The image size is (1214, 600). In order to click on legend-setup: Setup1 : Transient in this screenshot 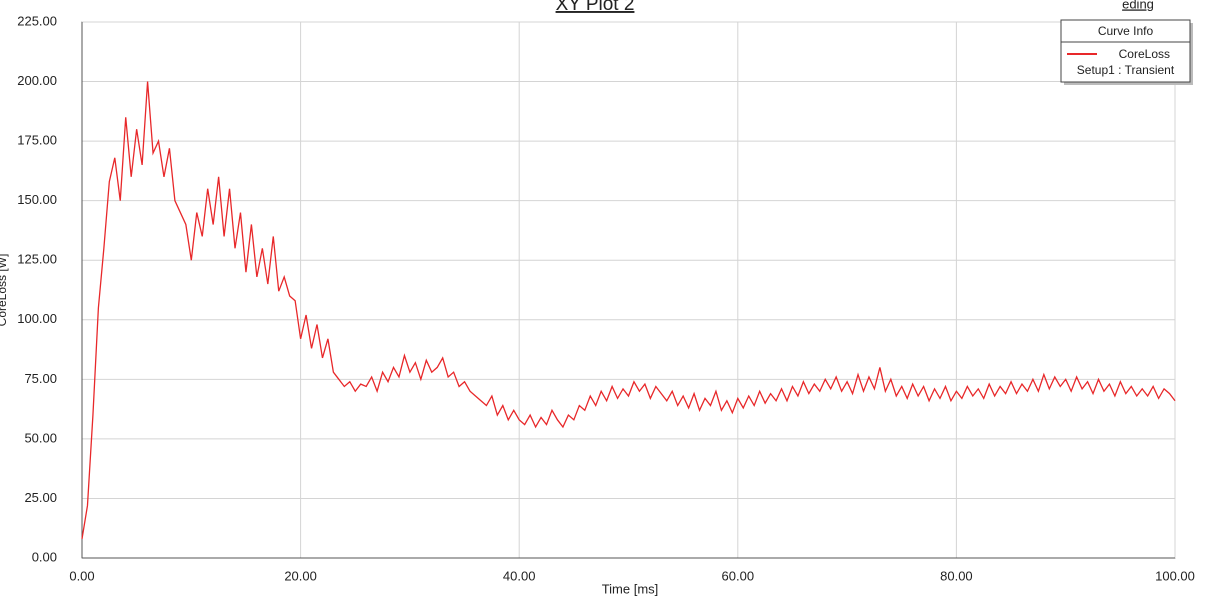, I will do `click(1126, 70)`.